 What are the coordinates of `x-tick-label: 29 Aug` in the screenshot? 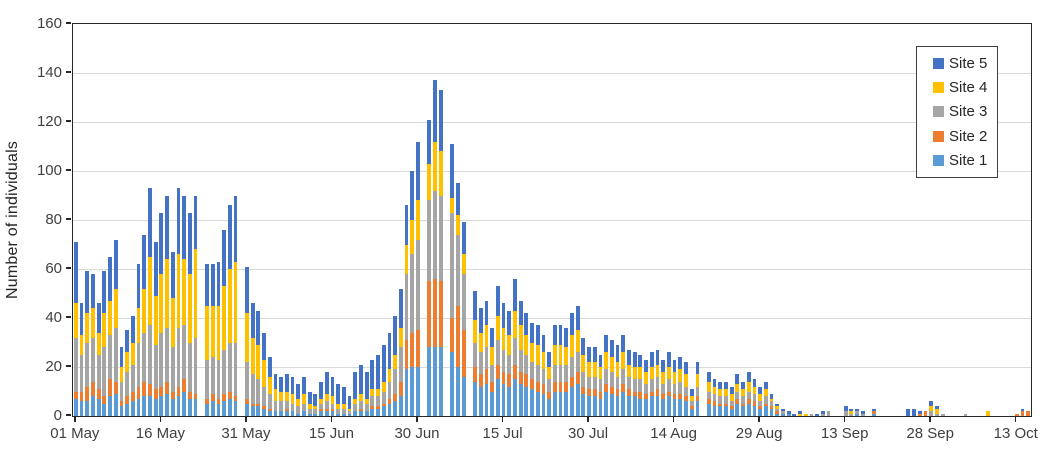 It's located at (759, 433).